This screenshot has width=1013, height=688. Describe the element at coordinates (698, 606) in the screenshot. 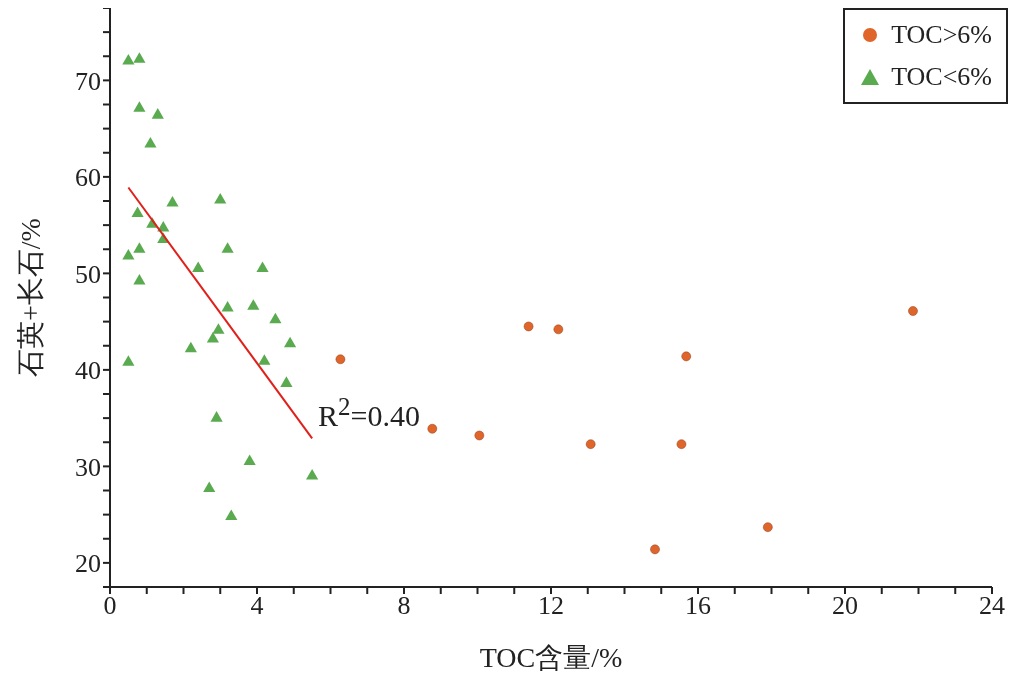

I see `x-tick-label: 16` at that location.